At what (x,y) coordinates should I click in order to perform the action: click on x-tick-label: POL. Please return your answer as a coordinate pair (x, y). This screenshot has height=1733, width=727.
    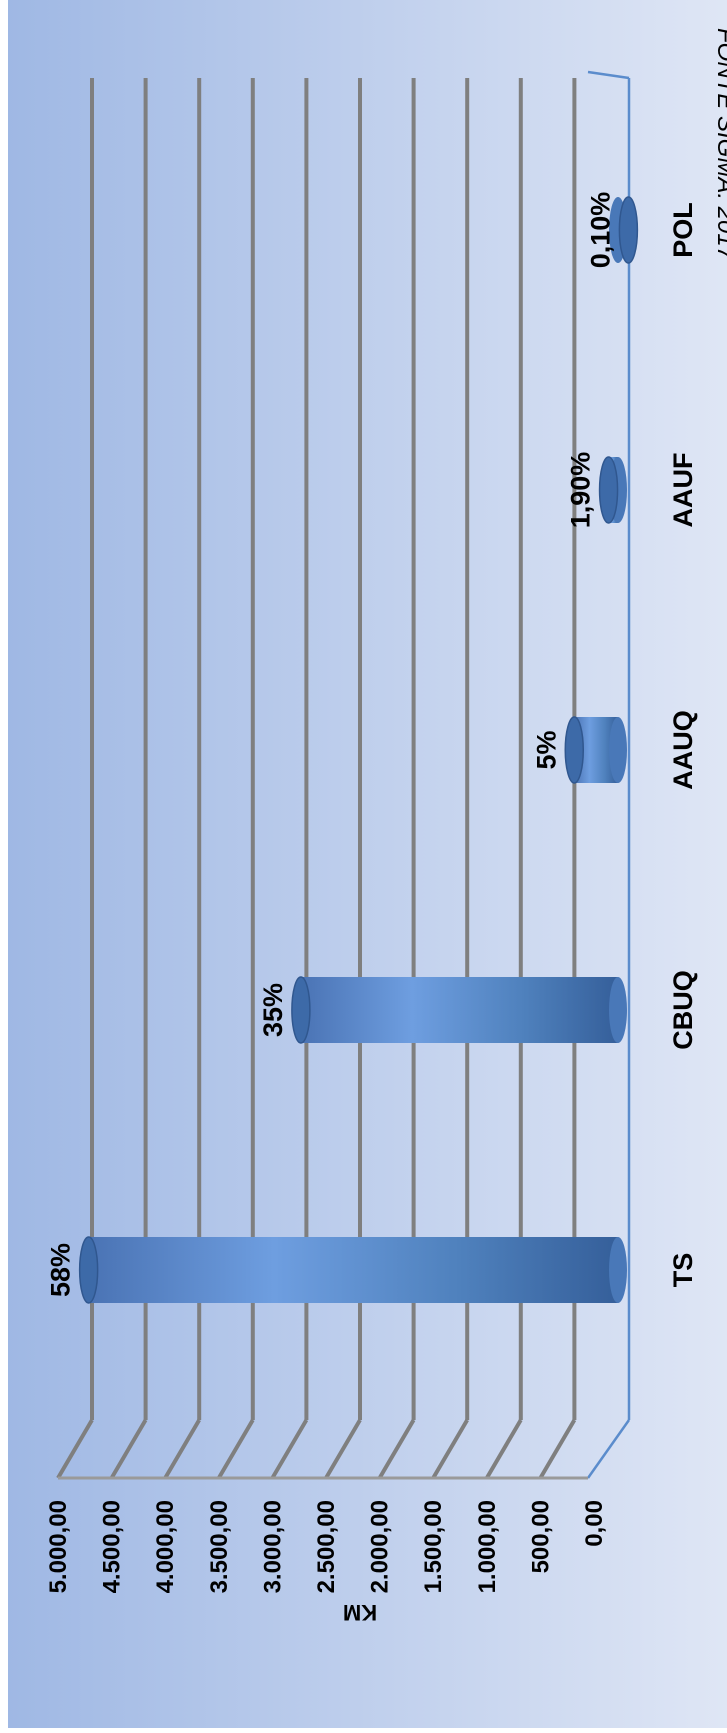
    Looking at the image, I should click on (683, 230).